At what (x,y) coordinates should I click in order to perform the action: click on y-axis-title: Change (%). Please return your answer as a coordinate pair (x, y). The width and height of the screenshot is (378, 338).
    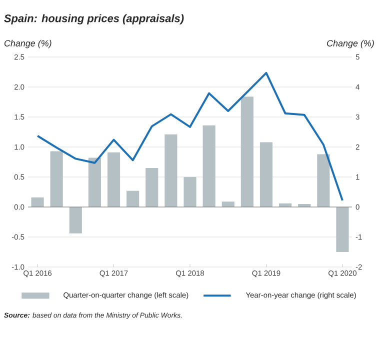
    Looking at the image, I should click on (28, 44).